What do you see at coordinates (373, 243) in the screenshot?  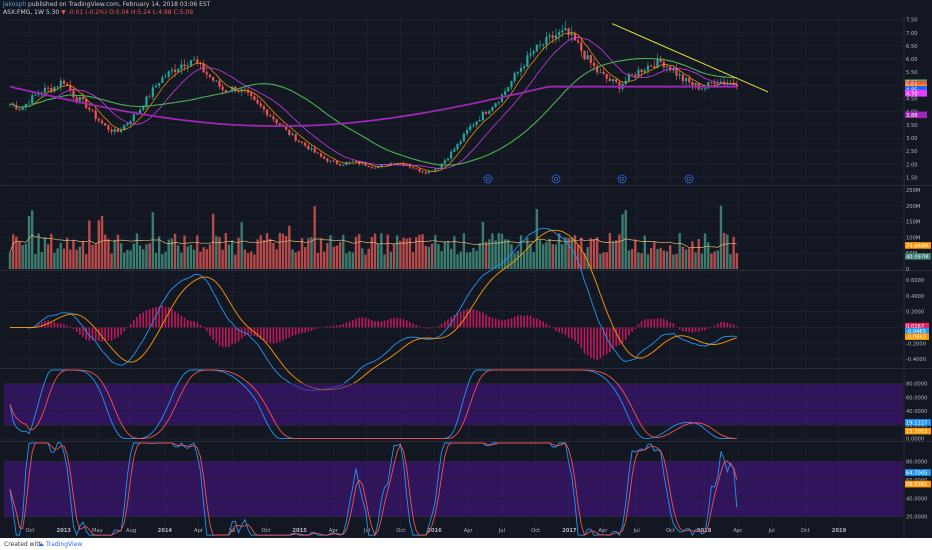 I see `volume-ma-line` at bounding box center [373, 243].